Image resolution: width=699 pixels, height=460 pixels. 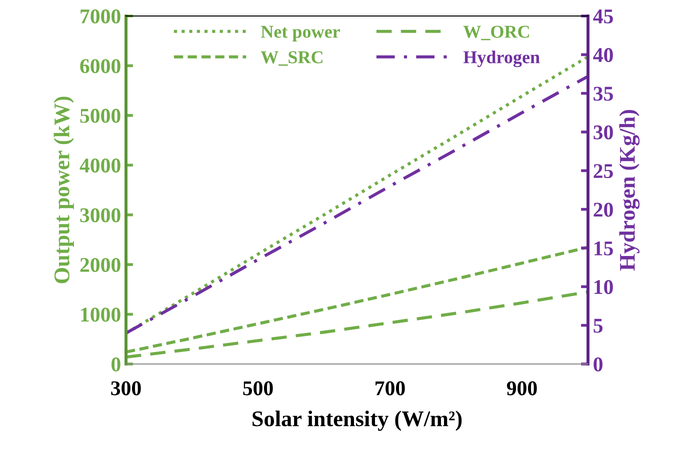 I want to click on x-tick-label: 500, so click(x=258, y=388).